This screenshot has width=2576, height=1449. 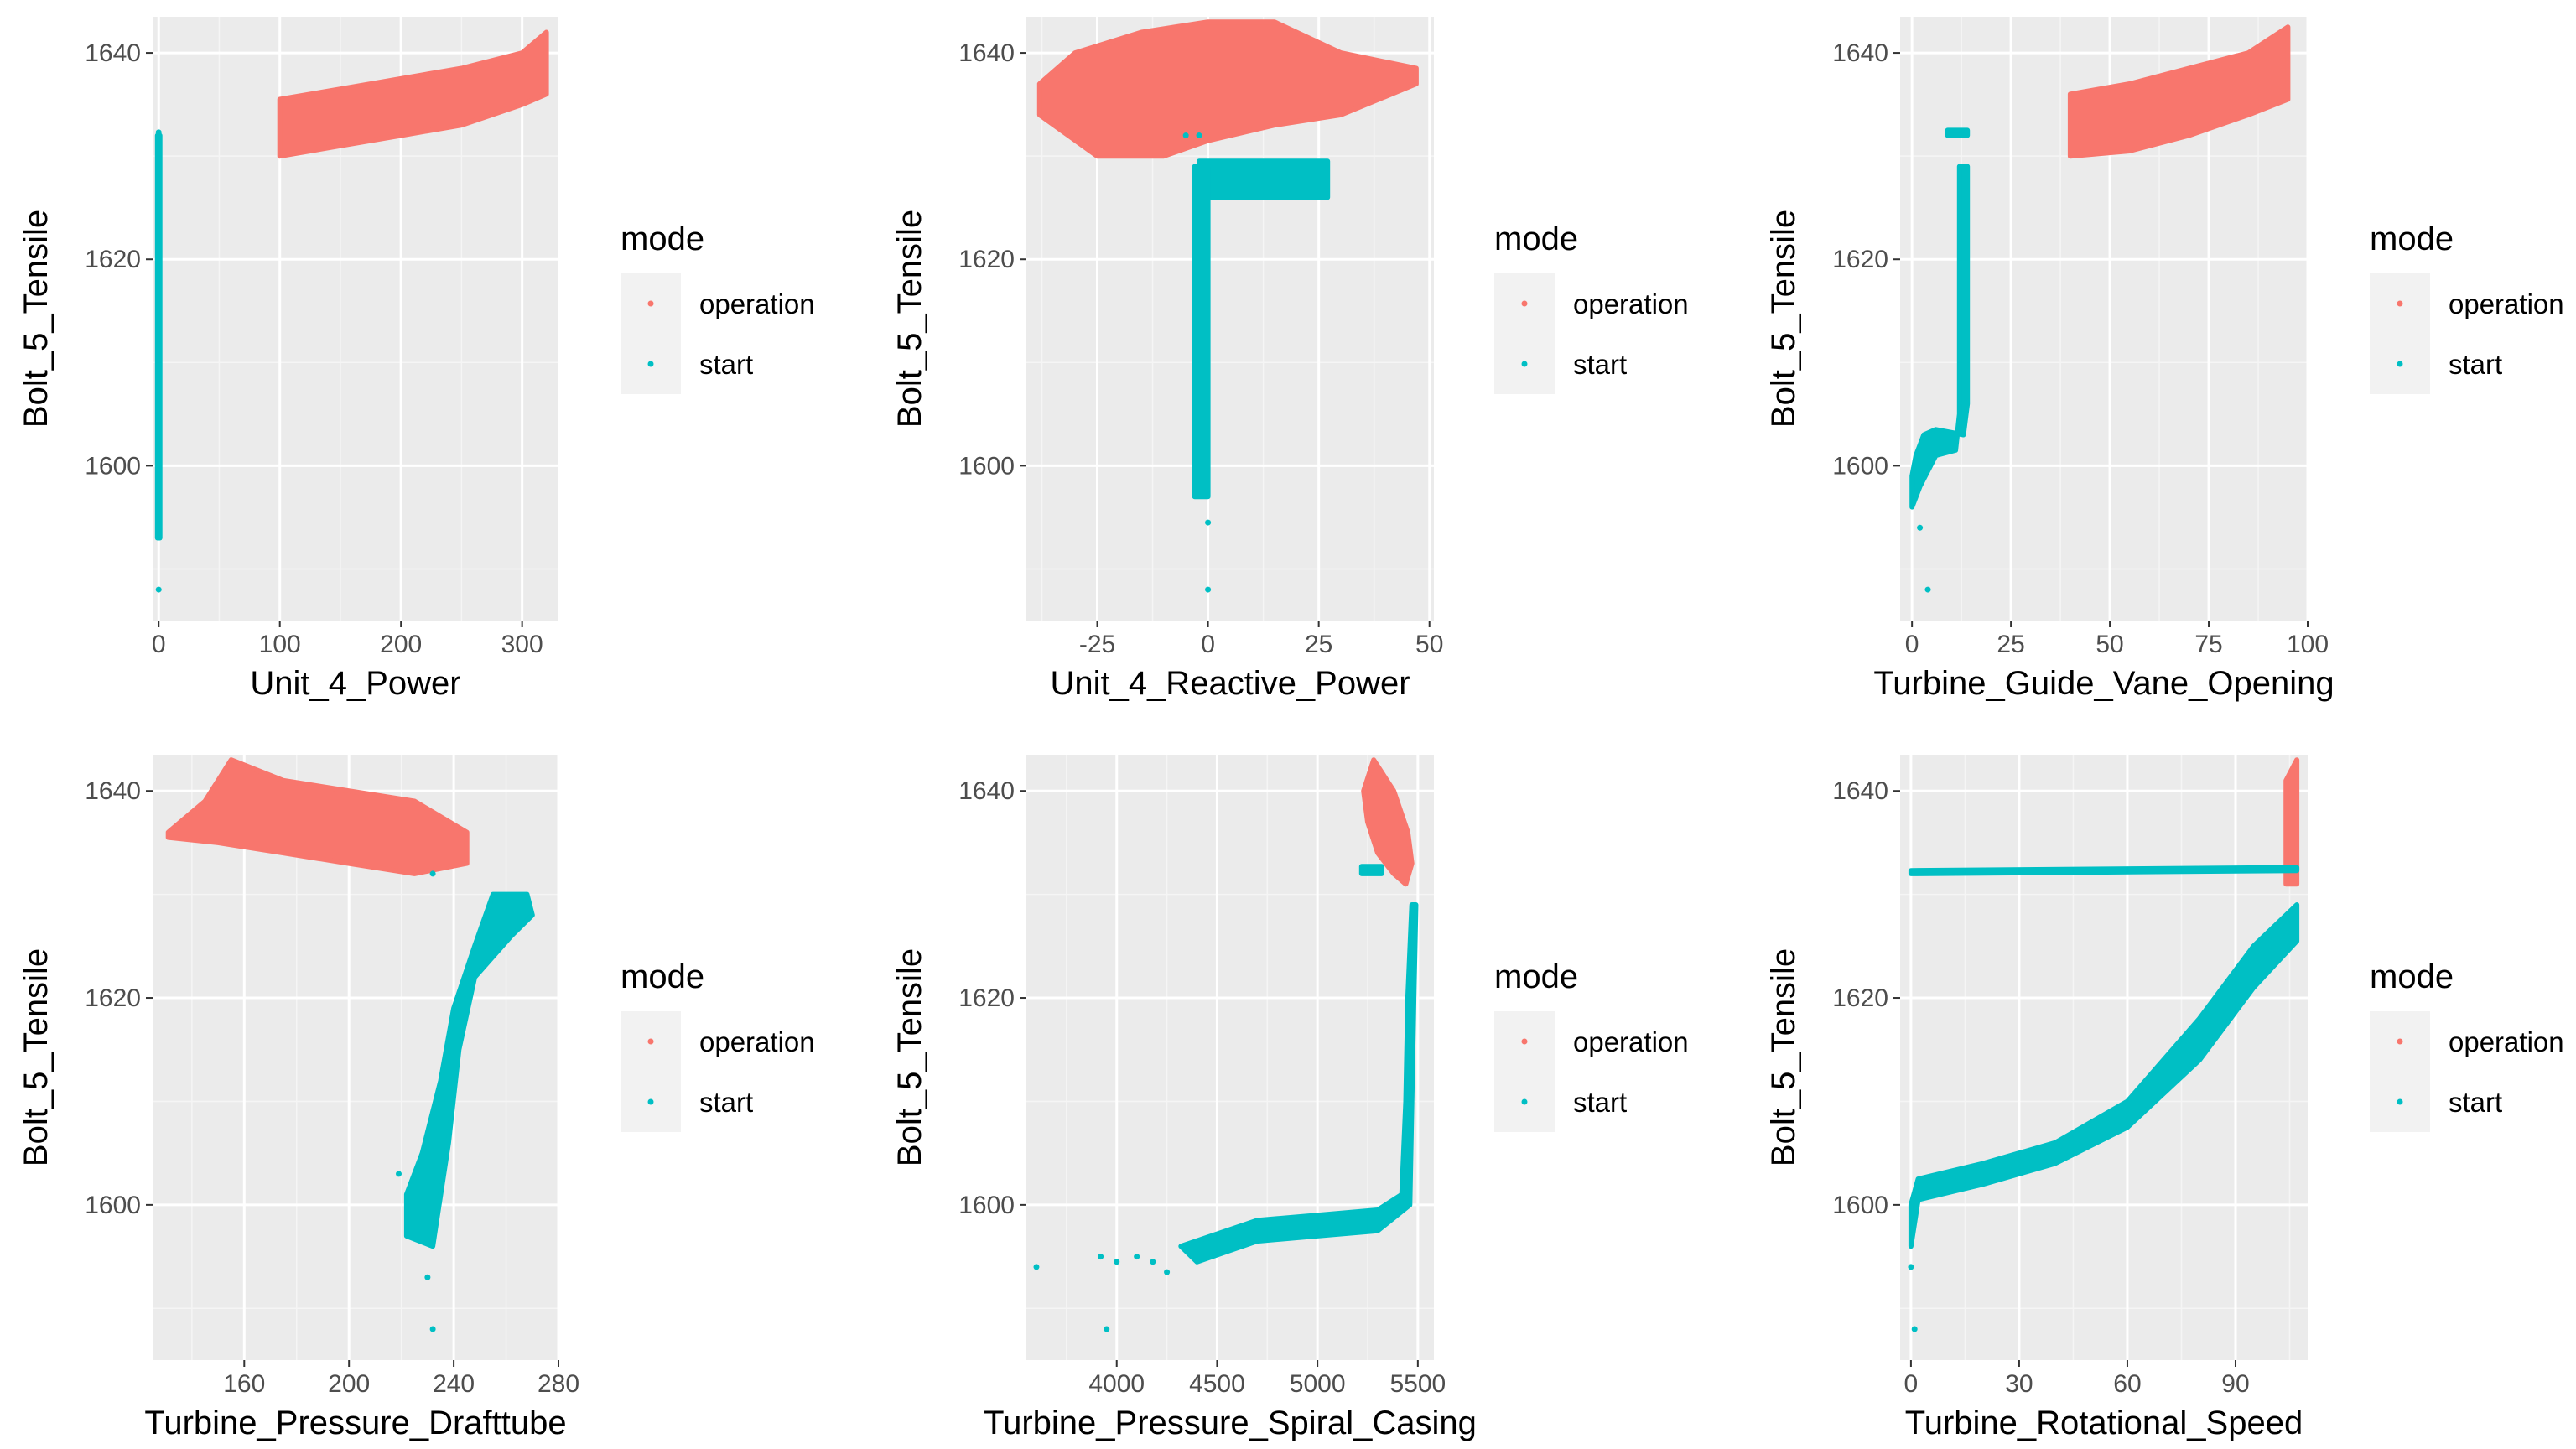 I want to click on x-tick-label: 100, so click(x=280, y=644).